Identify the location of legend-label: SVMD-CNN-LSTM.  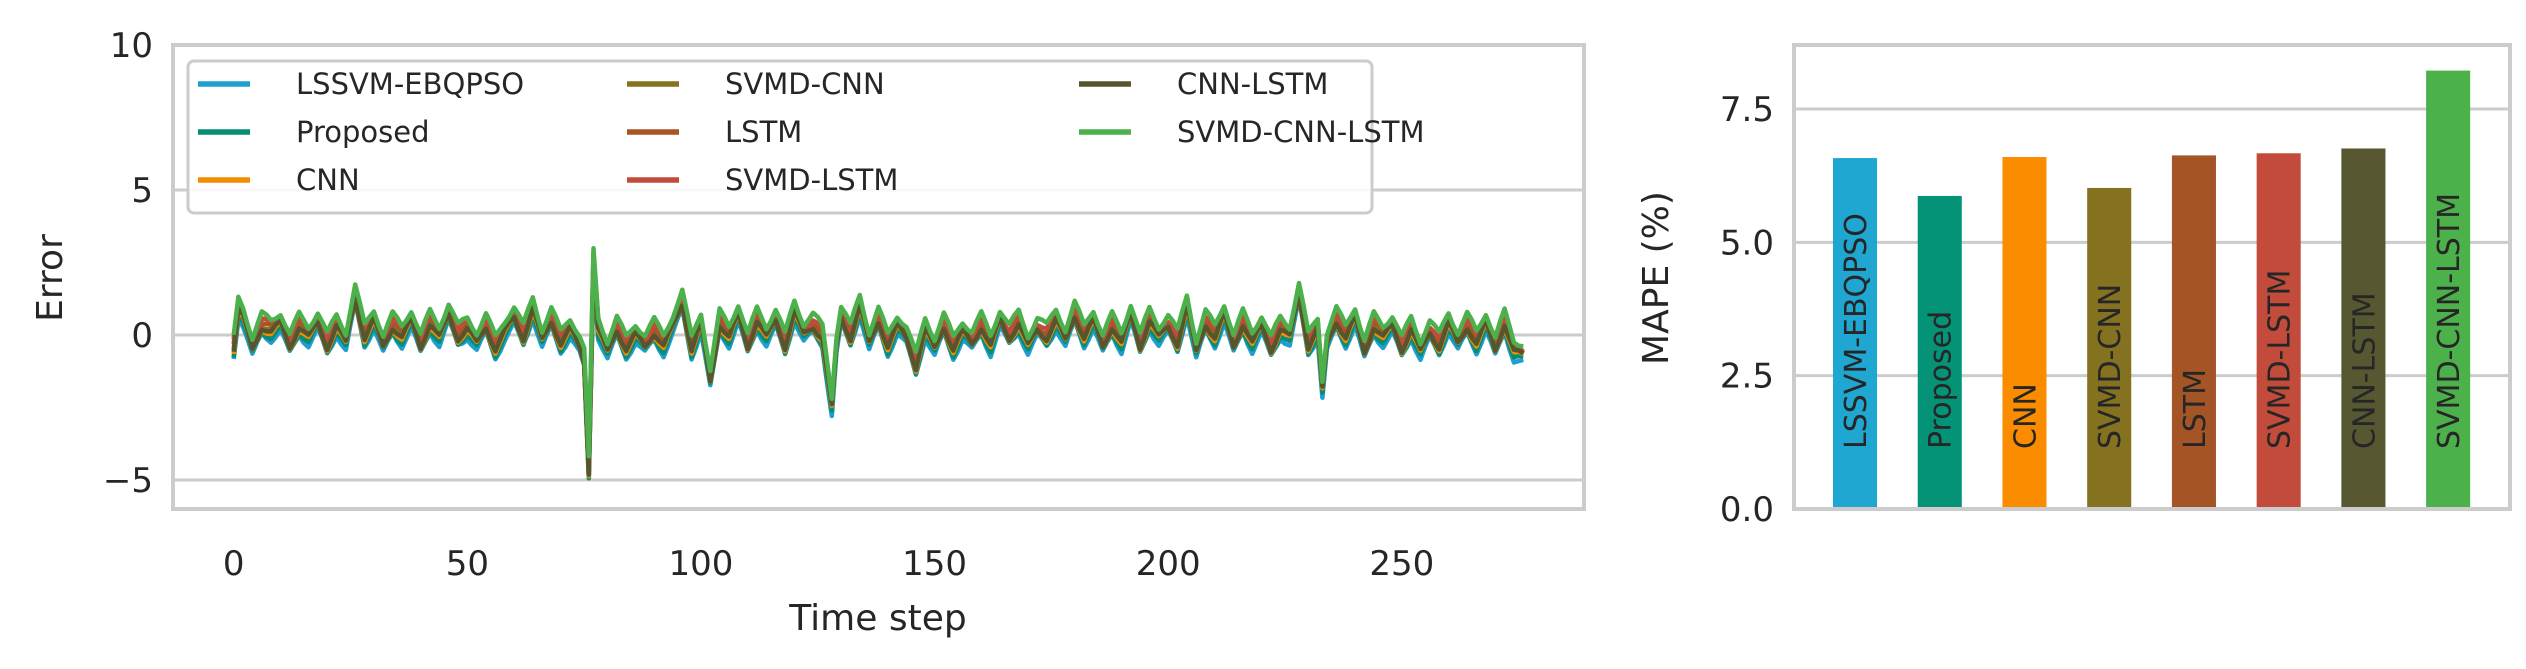
(1300, 132).